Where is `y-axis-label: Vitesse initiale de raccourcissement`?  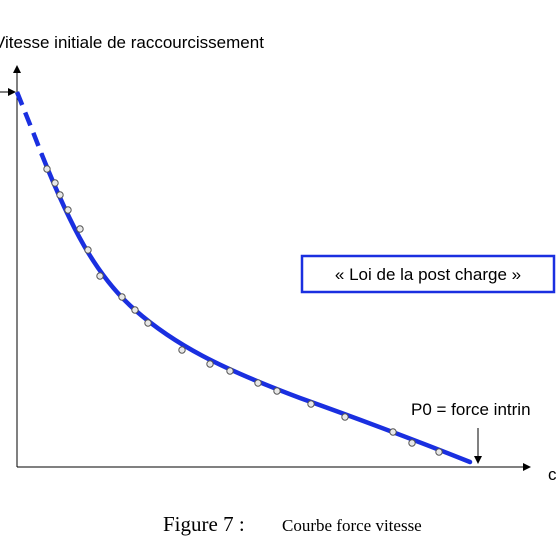 y-axis-label: Vitesse initiale de raccourcissement is located at coordinates (132, 42).